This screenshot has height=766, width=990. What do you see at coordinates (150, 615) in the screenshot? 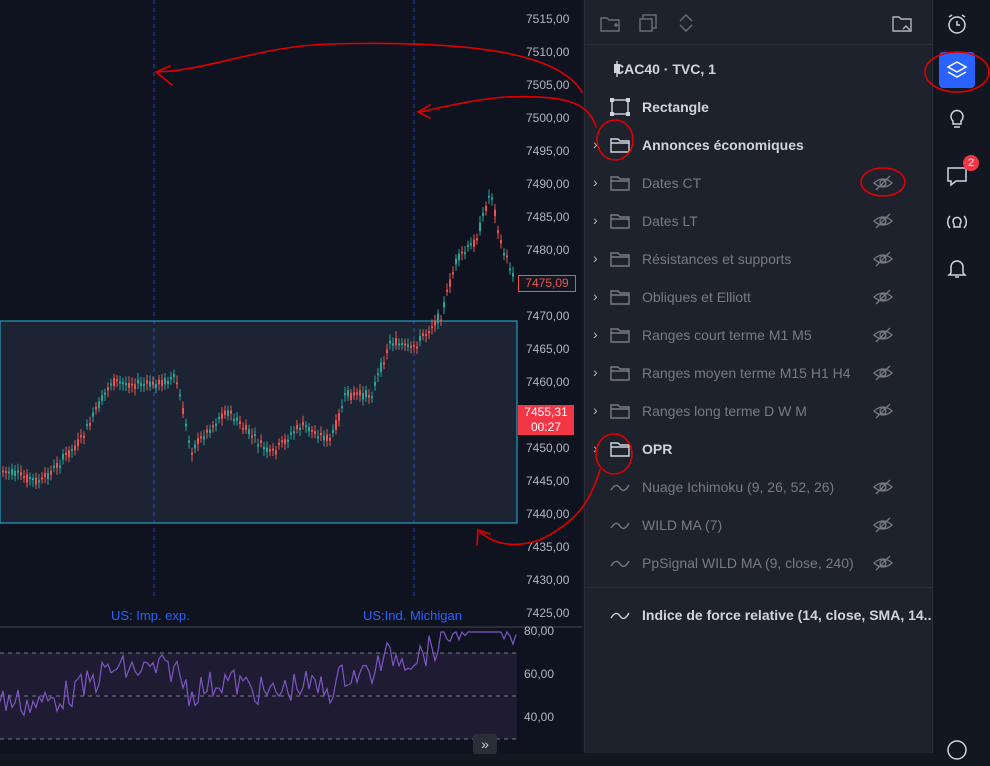
I see `event-label-imp-exp: US: Imp. exp.` at bounding box center [150, 615].